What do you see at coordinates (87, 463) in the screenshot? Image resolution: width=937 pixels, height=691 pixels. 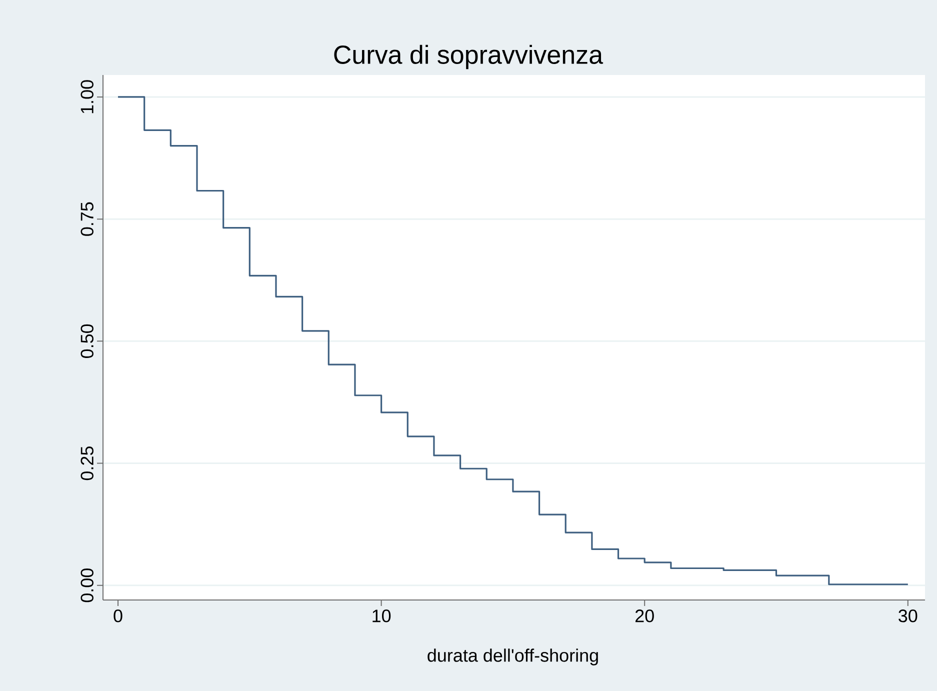 I see `y-tick-label: 0.25` at bounding box center [87, 463].